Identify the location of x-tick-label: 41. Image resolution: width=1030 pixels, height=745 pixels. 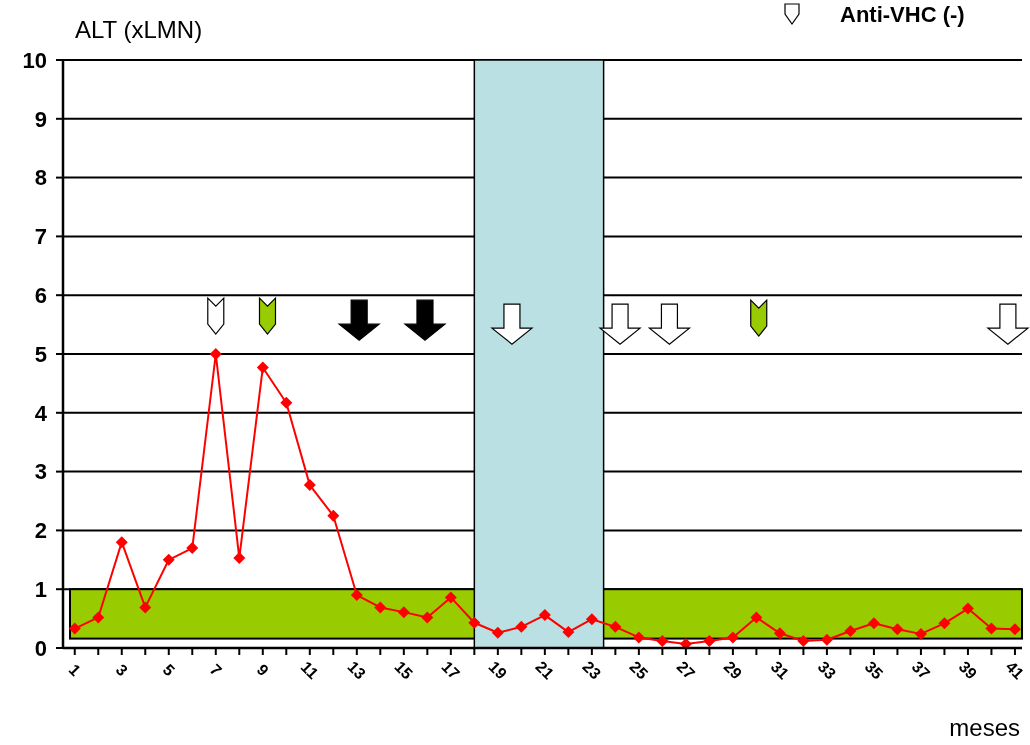
(1015, 670).